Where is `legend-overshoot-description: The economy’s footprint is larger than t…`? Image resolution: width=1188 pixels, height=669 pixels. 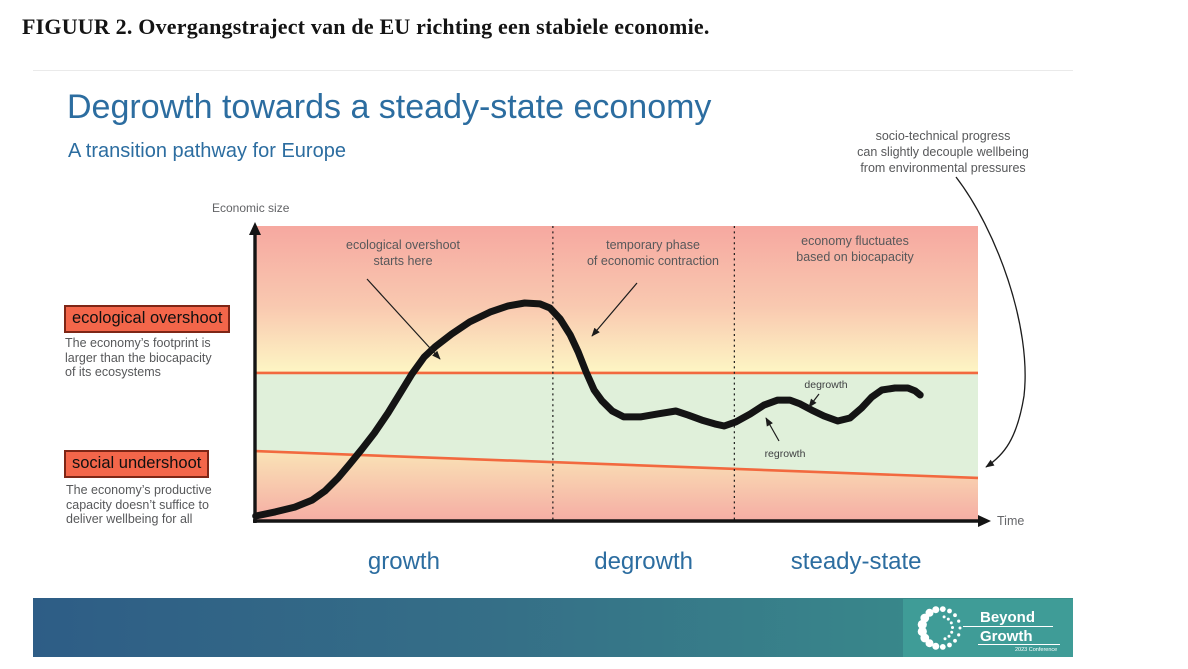 legend-overshoot-description: The economy’s footprint is larger than t… is located at coordinates (138, 358).